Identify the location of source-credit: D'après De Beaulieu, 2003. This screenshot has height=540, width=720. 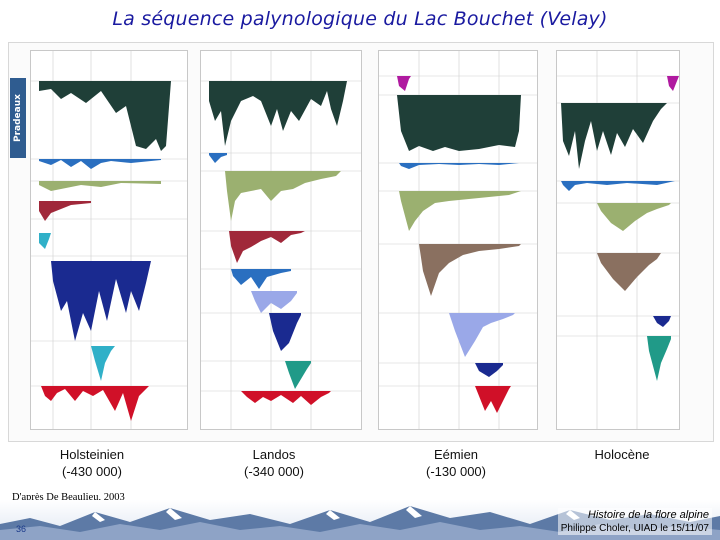
(68, 497).